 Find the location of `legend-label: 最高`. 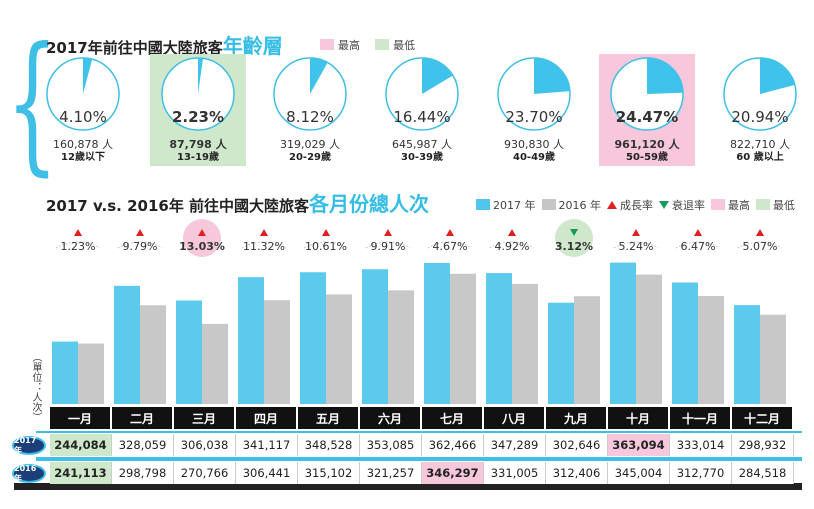

legend-label: 最高 is located at coordinates (739, 205).